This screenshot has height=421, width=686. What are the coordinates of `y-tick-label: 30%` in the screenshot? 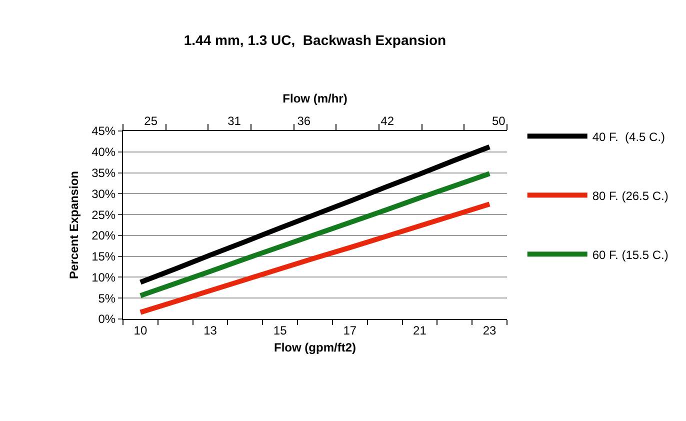 It's located at (104, 193).